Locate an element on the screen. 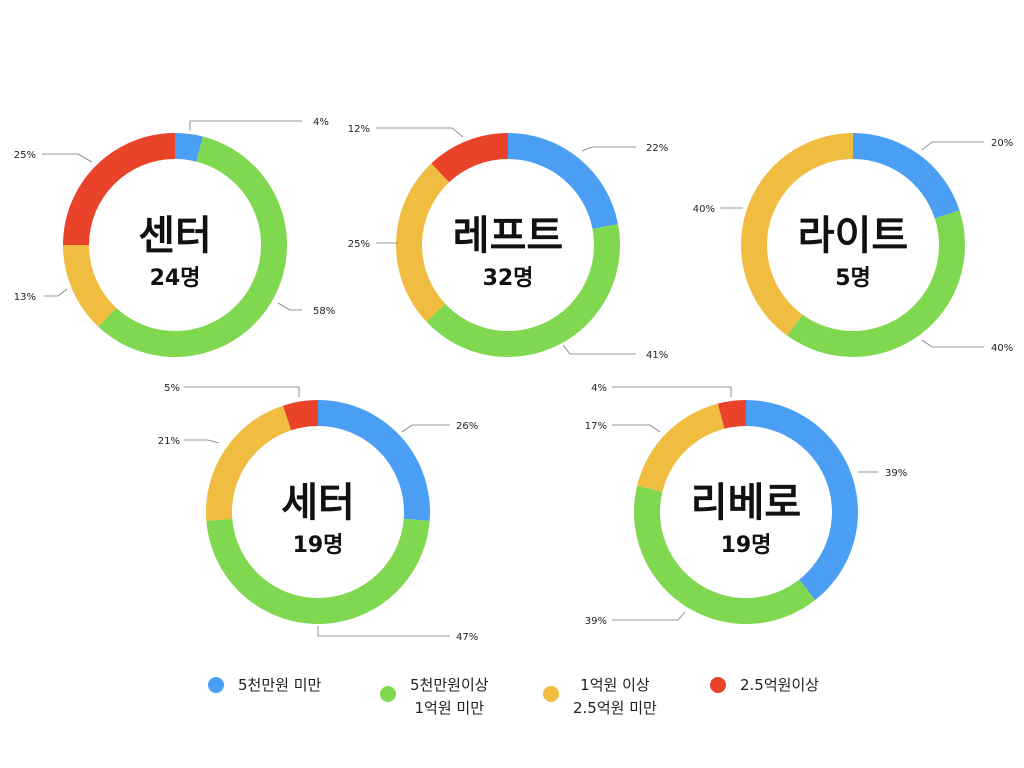 The image size is (1024, 768). percent-label: 26% is located at coordinates (467, 426).